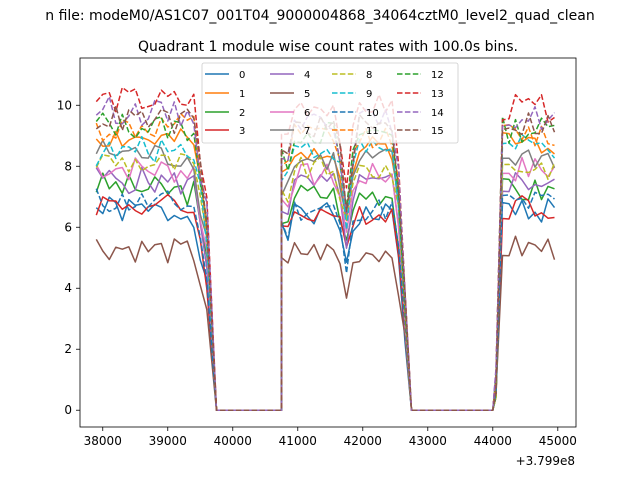 This screenshot has width=640, height=480. I want to click on x-tick-label: 41000, so click(298, 441).